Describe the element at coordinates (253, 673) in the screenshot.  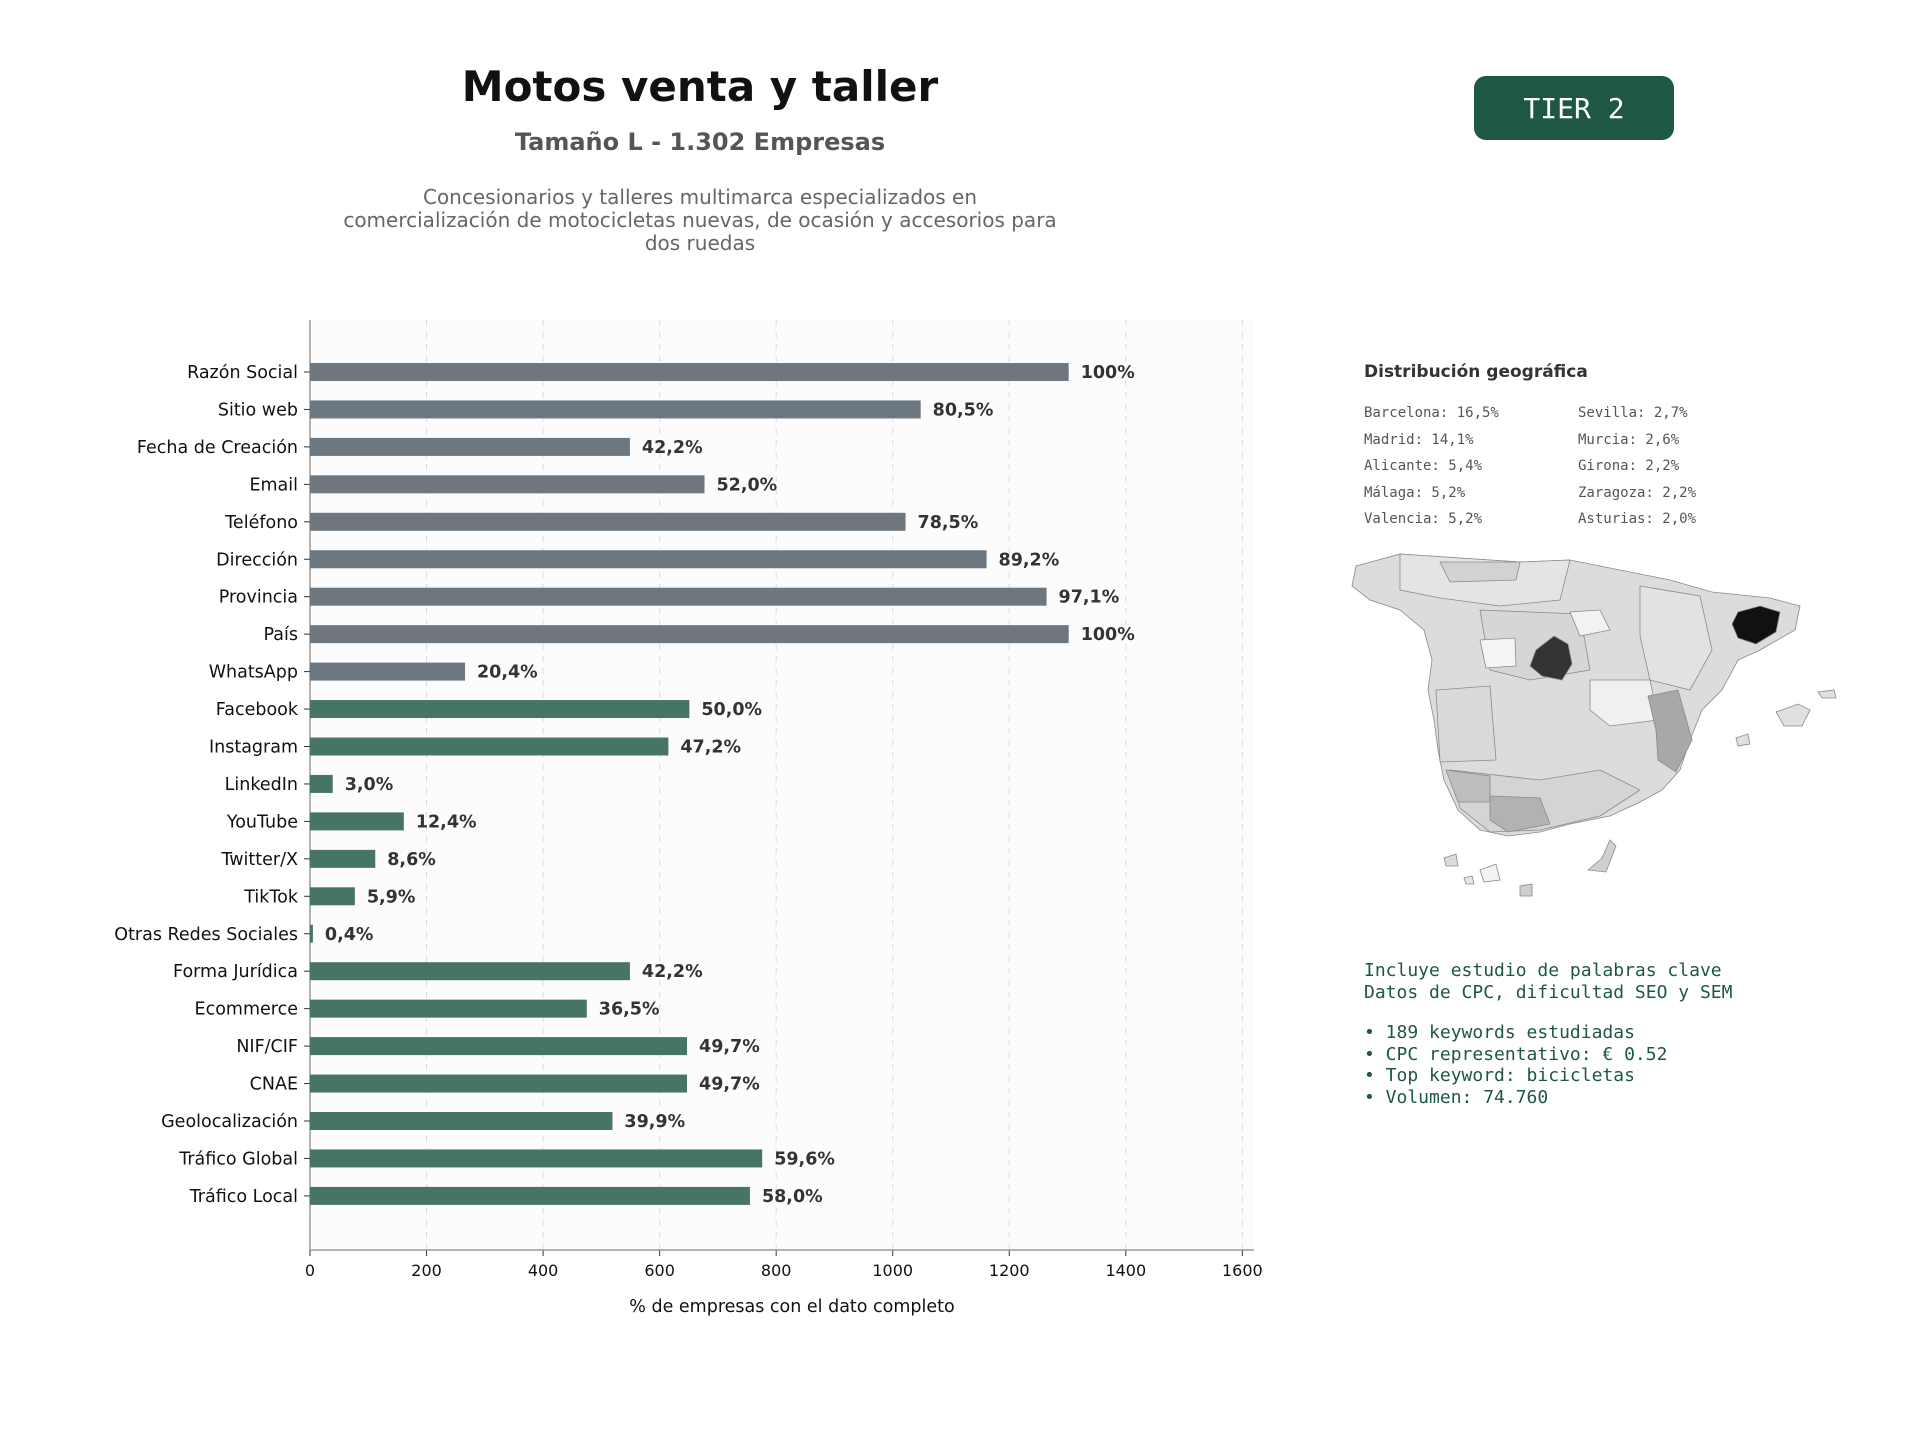
I see `category-label: WhatsApp` at that location.